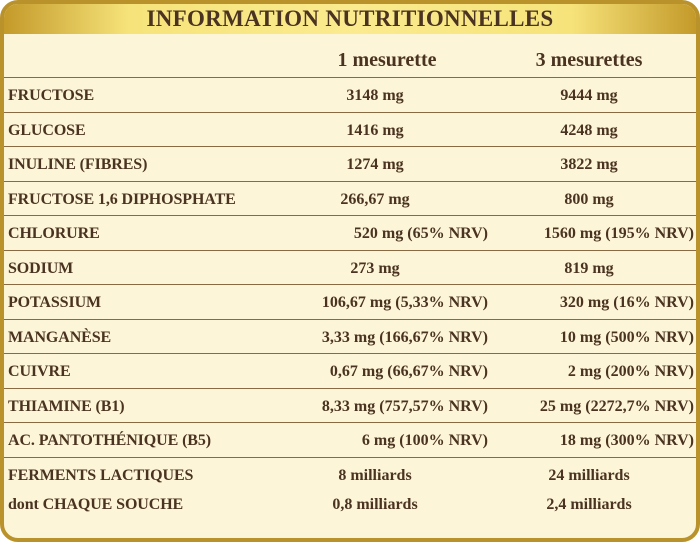 This screenshot has width=700, height=557. I want to click on value-3-mesurettes: 800 mg, so click(589, 199).